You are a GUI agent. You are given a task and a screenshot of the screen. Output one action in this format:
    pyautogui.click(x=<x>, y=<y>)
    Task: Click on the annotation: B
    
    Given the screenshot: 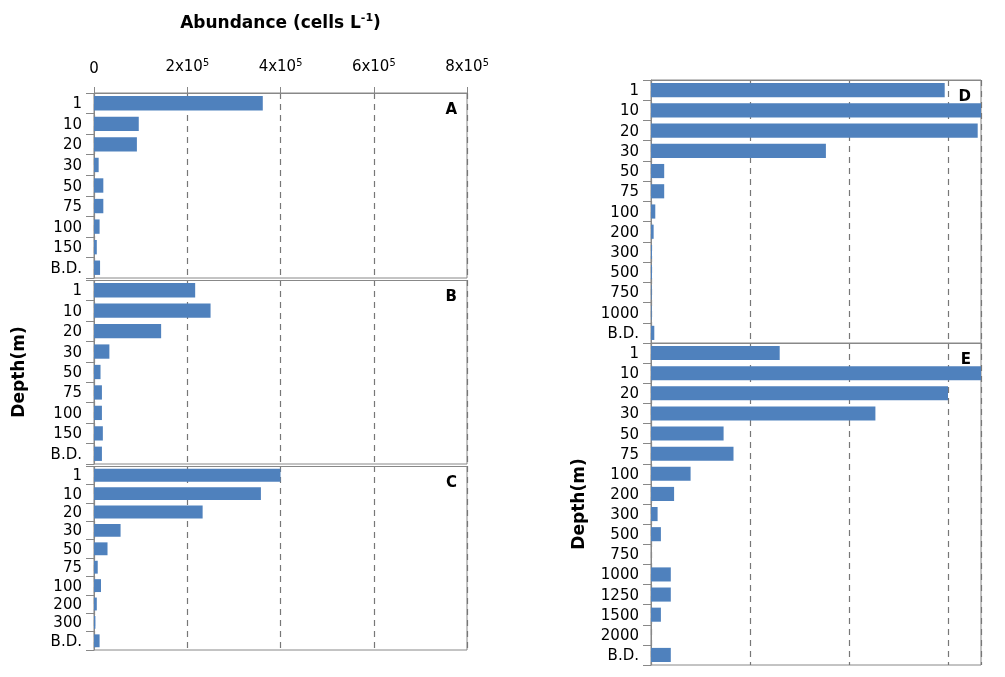 What is the action you would take?
    pyautogui.click(x=451, y=296)
    